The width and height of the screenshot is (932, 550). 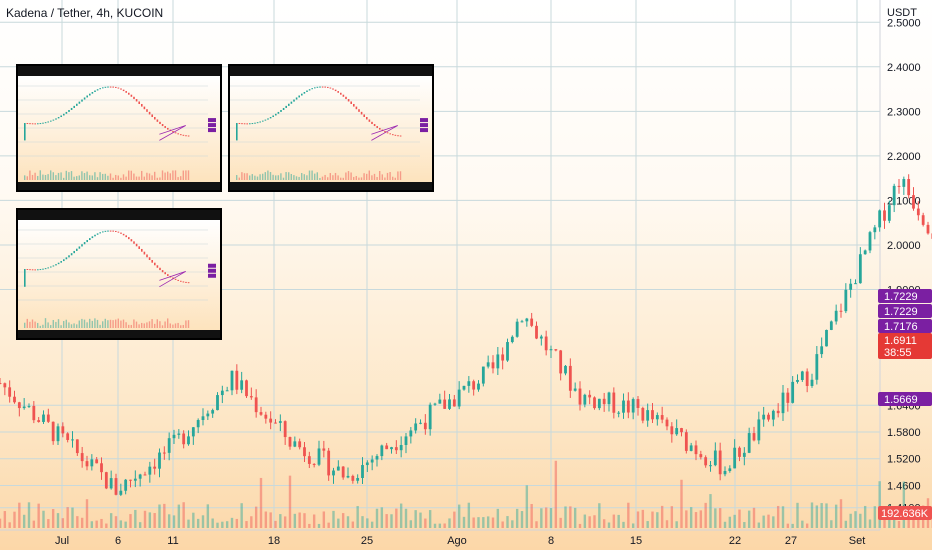 I want to click on volume-tag-bg, so click(x=905, y=513).